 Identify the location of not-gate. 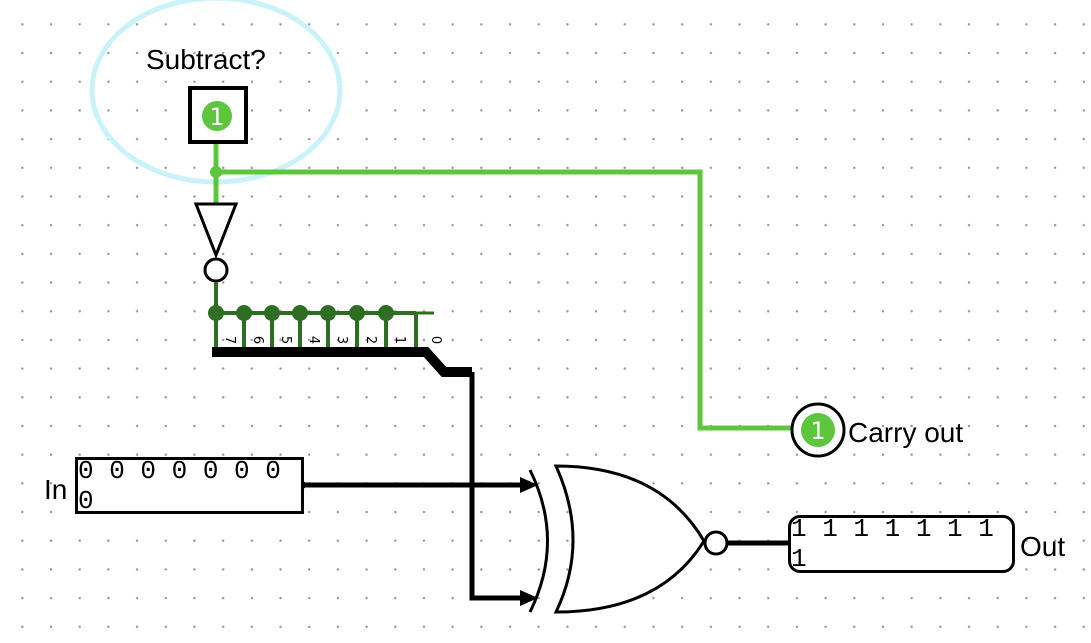
(216, 231).